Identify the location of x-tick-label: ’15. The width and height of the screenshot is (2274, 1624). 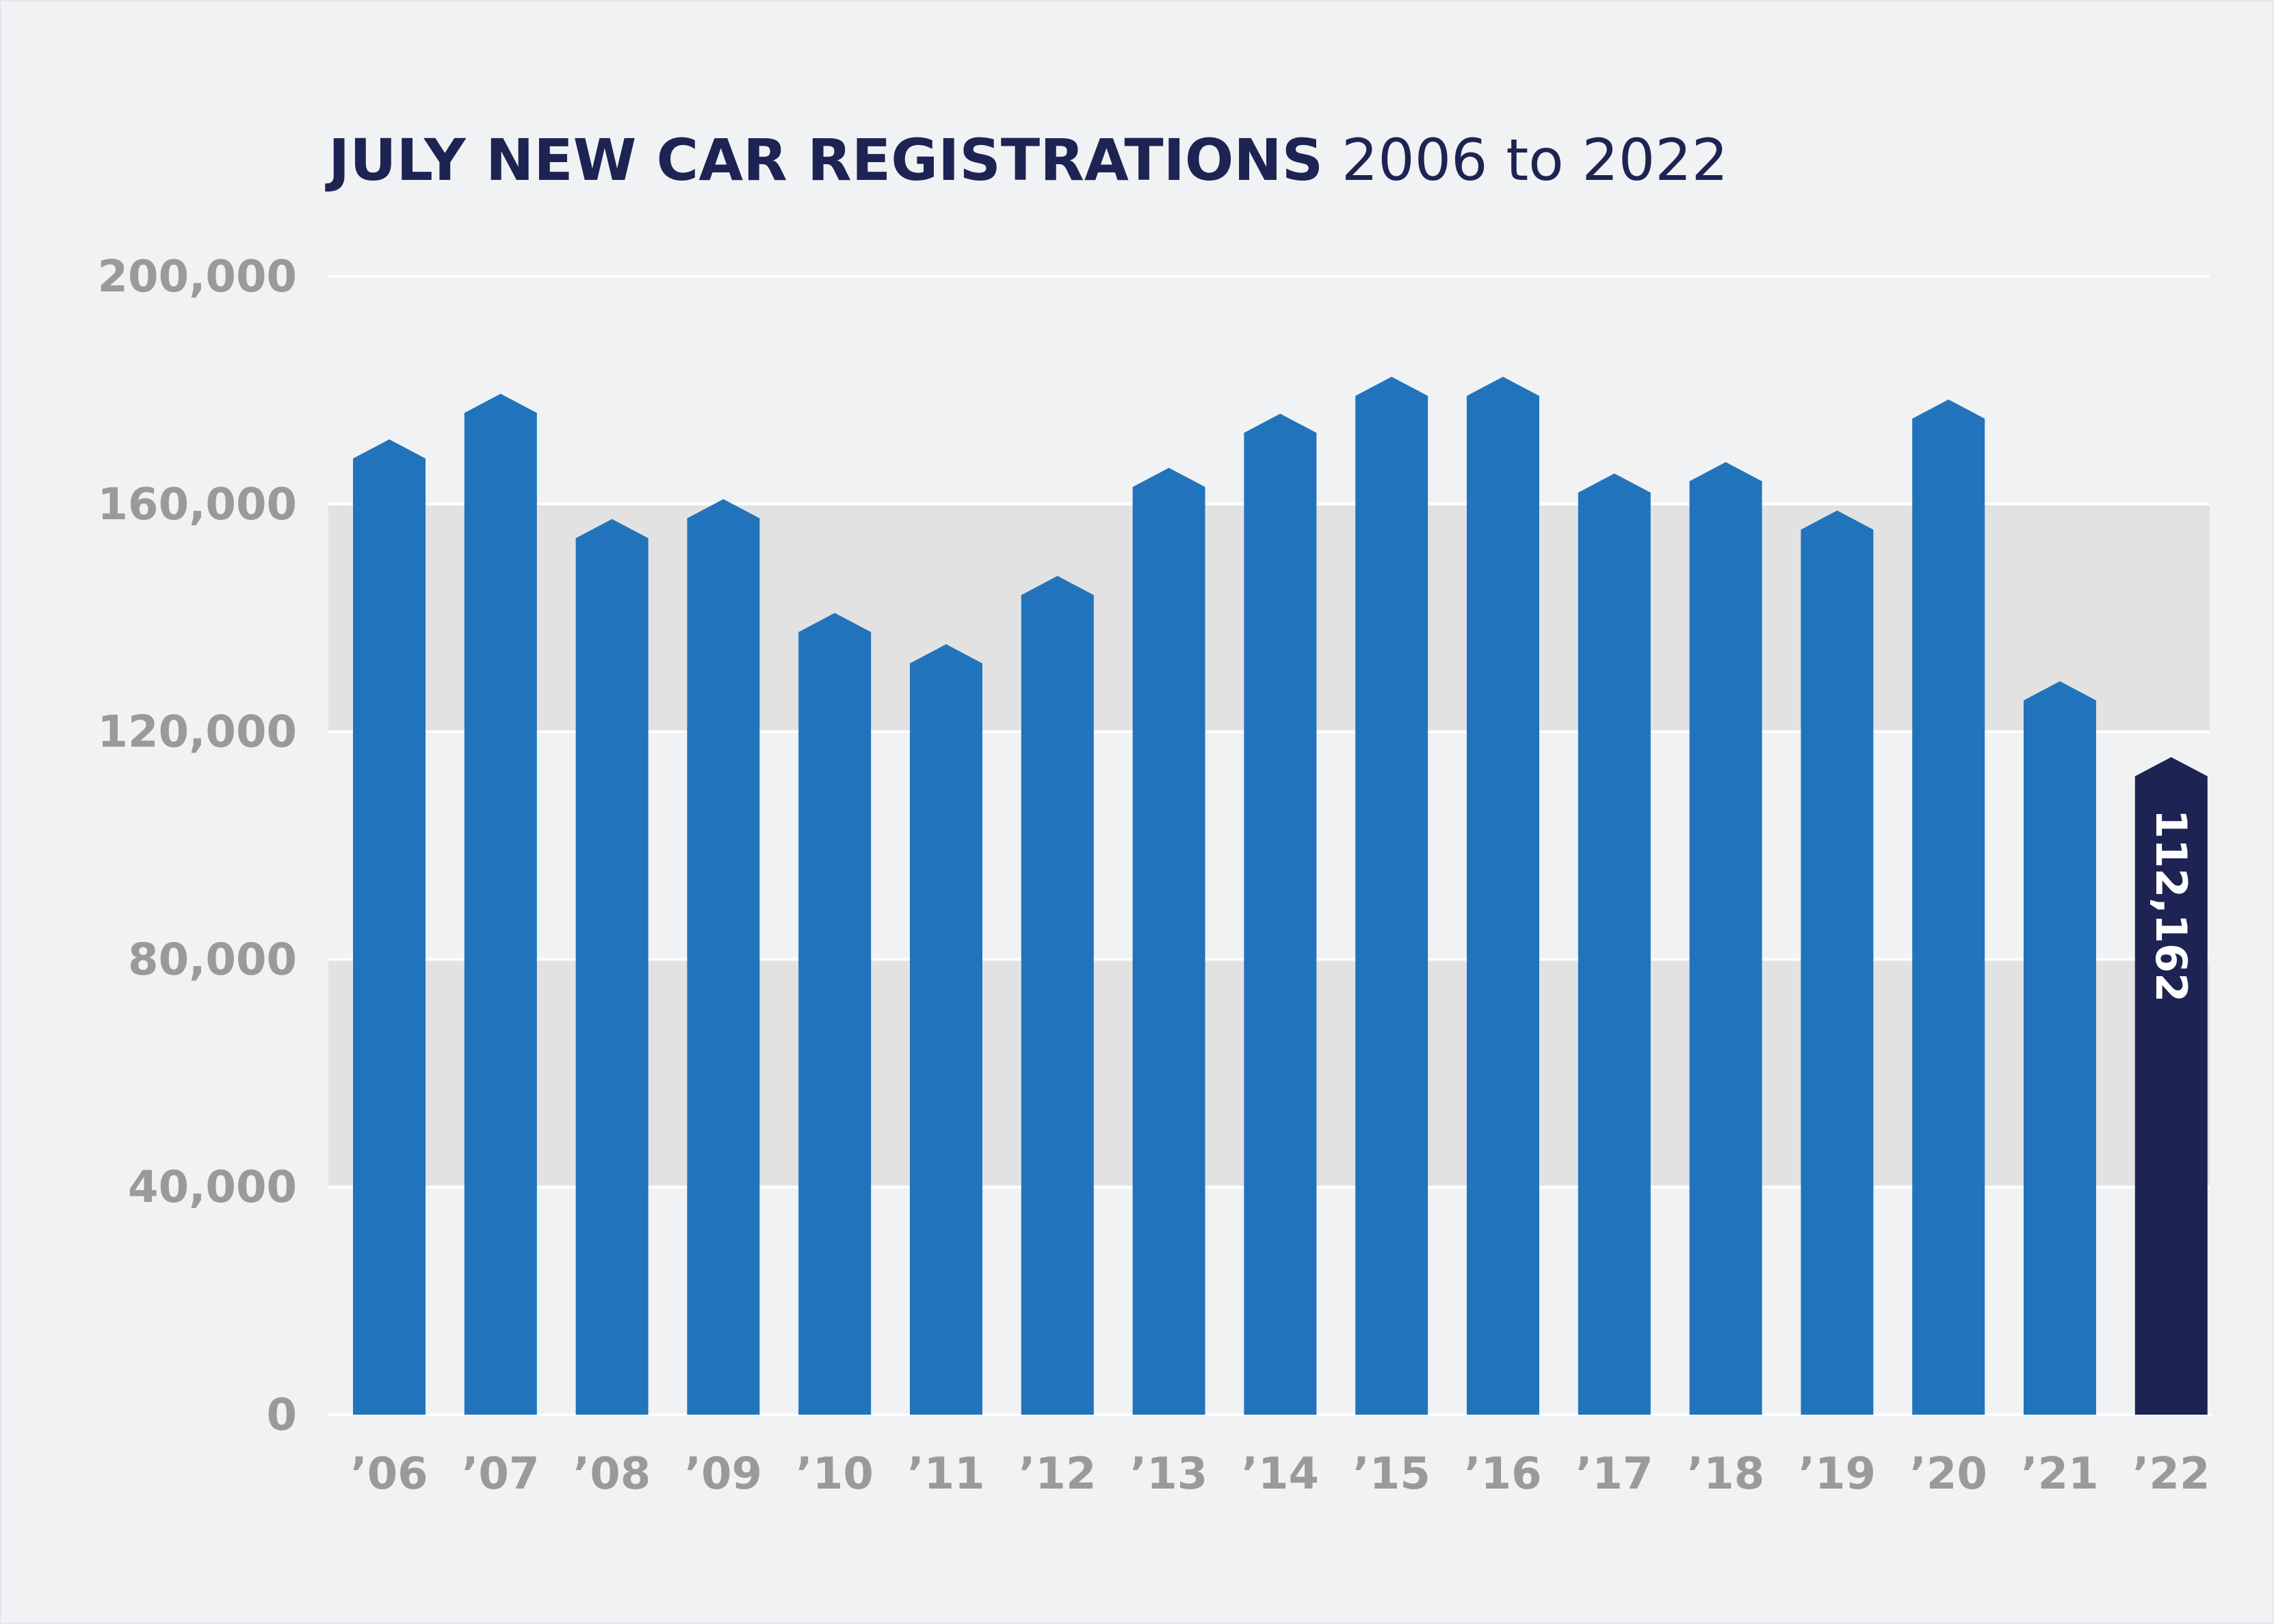
(1391, 1474).